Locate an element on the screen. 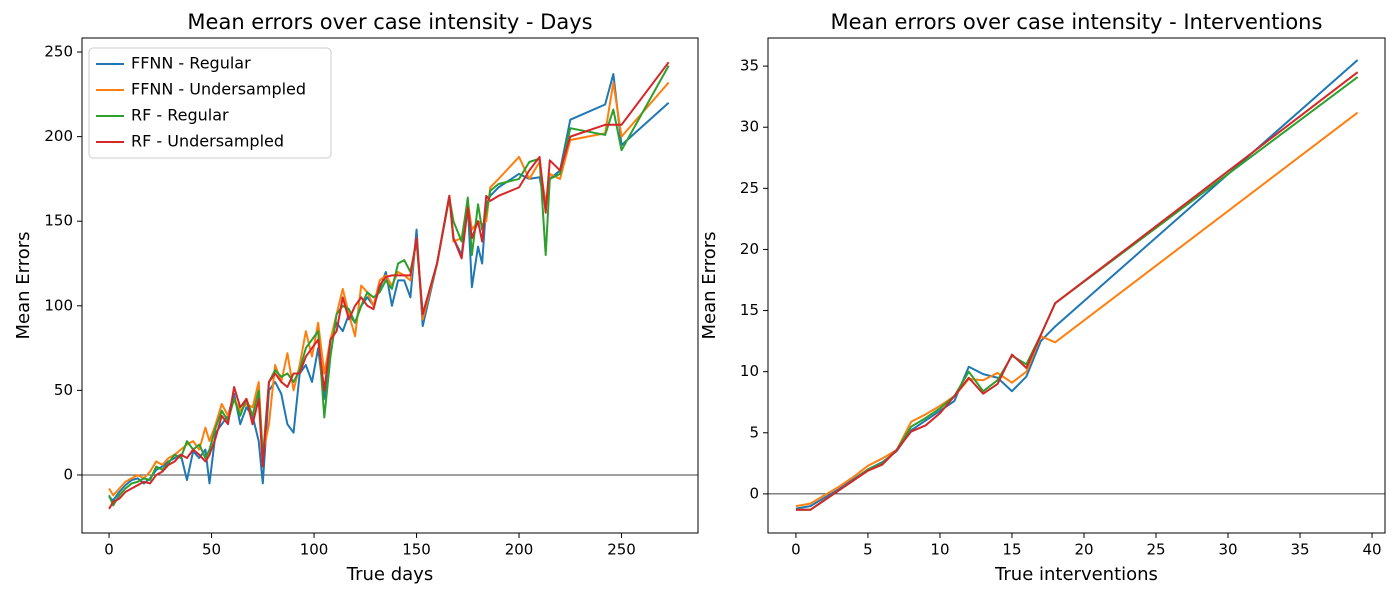 Image resolution: width=1400 pixels, height=600 pixels. y-tick-label: 15 is located at coordinates (749, 310).